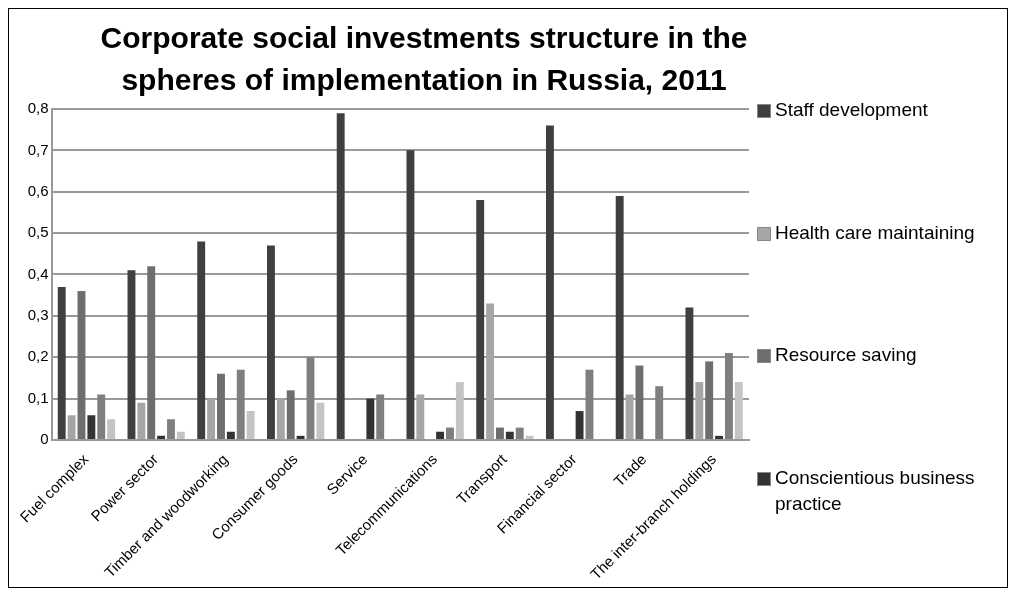 This screenshot has height=599, width=1017. I want to click on y-tick-label: 0,7, so click(38, 149).